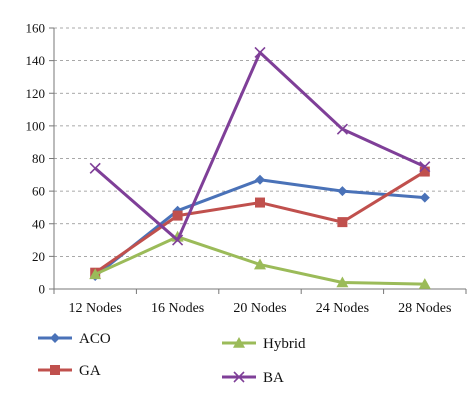 The width and height of the screenshot is (474, 403). What do you see at coordinates (284, 344) in the screenshot?
I see `legend-label: Hybrid` at bounding box center [284, 344].